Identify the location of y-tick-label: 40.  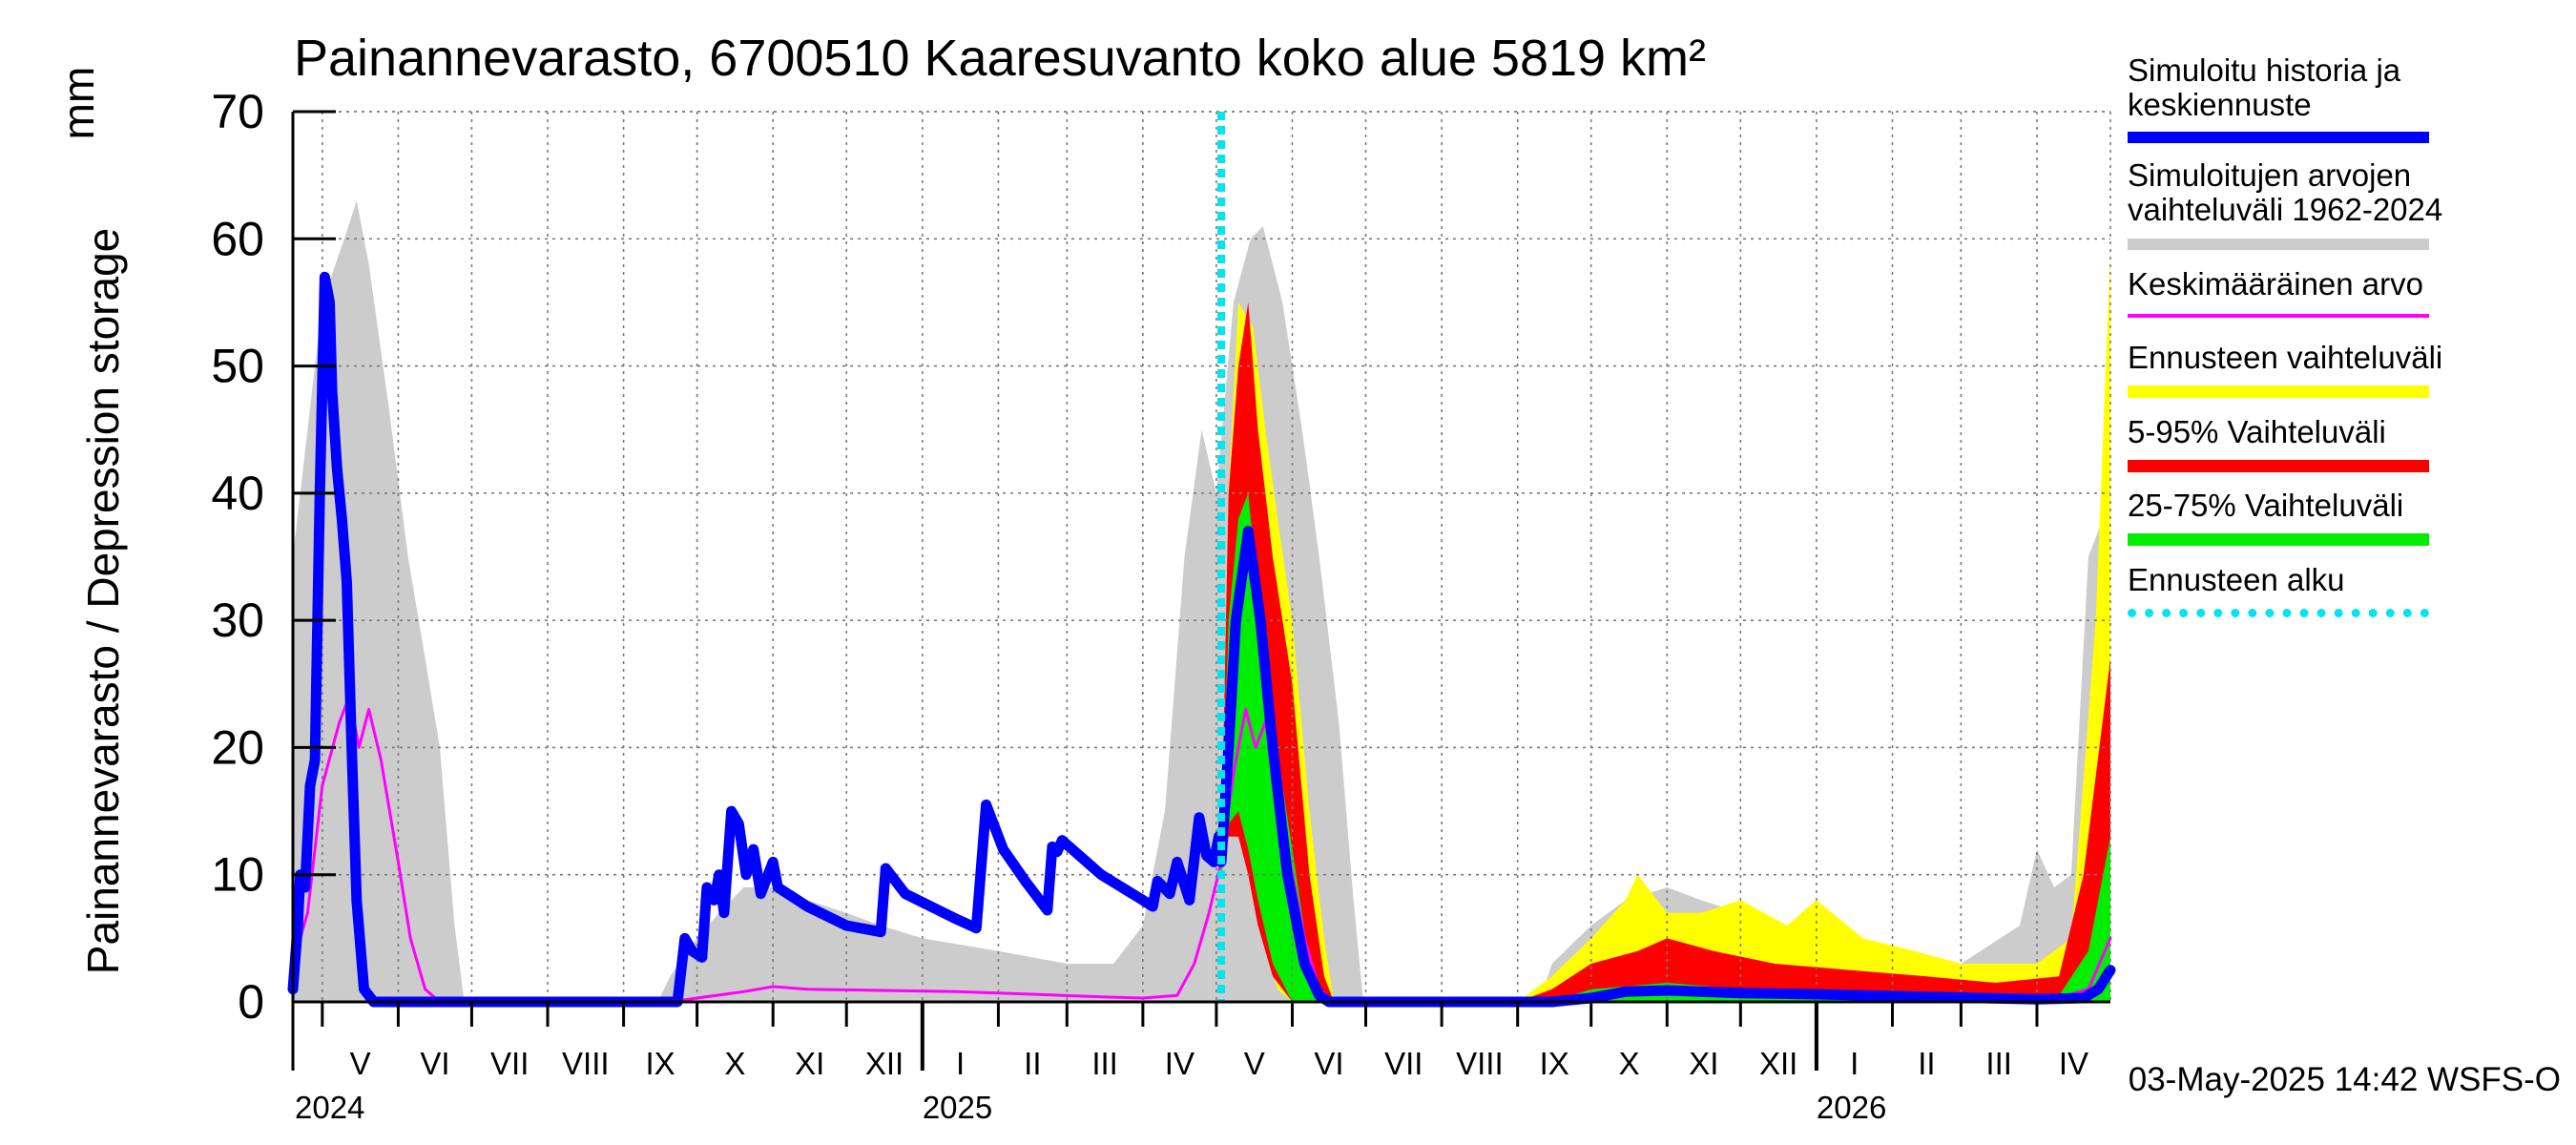
(237, 493).